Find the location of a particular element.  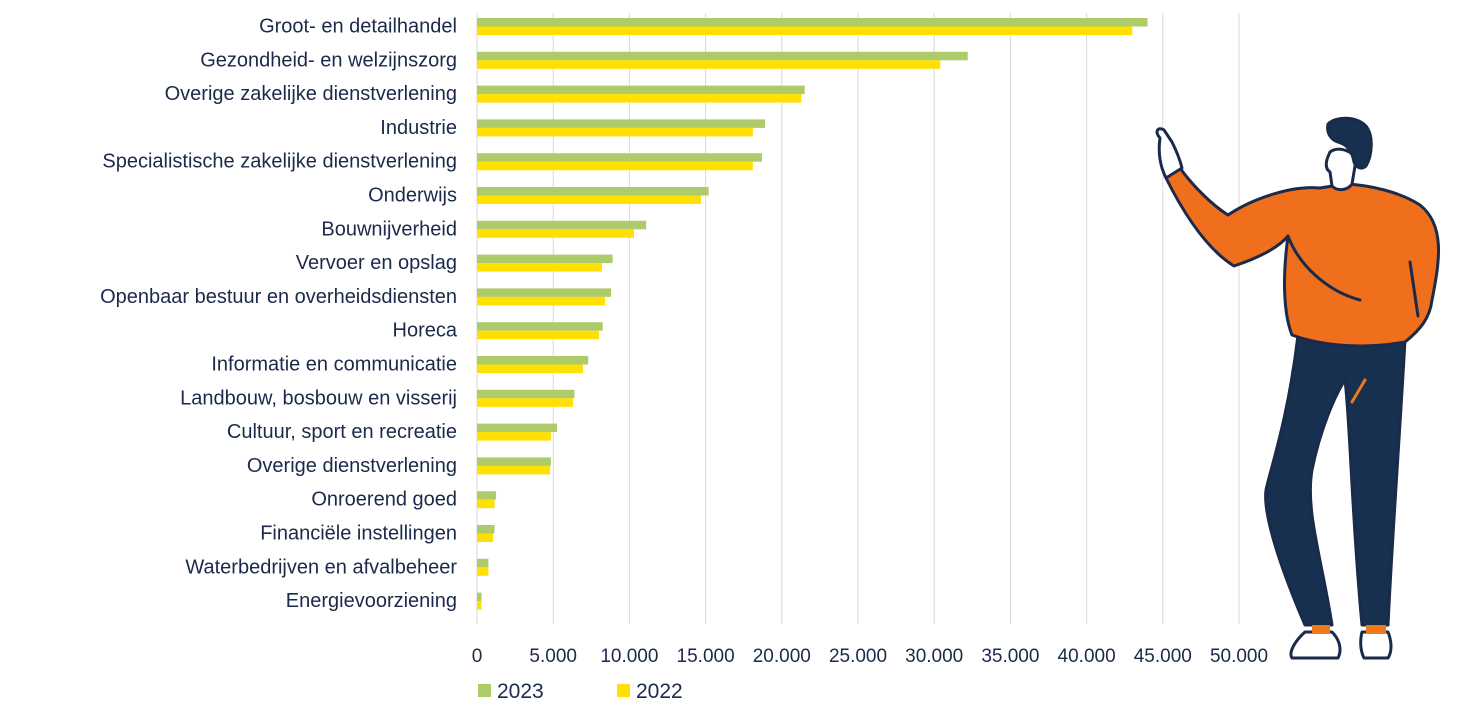

category-label: Onderwijs is located at coordinates (412, 196).